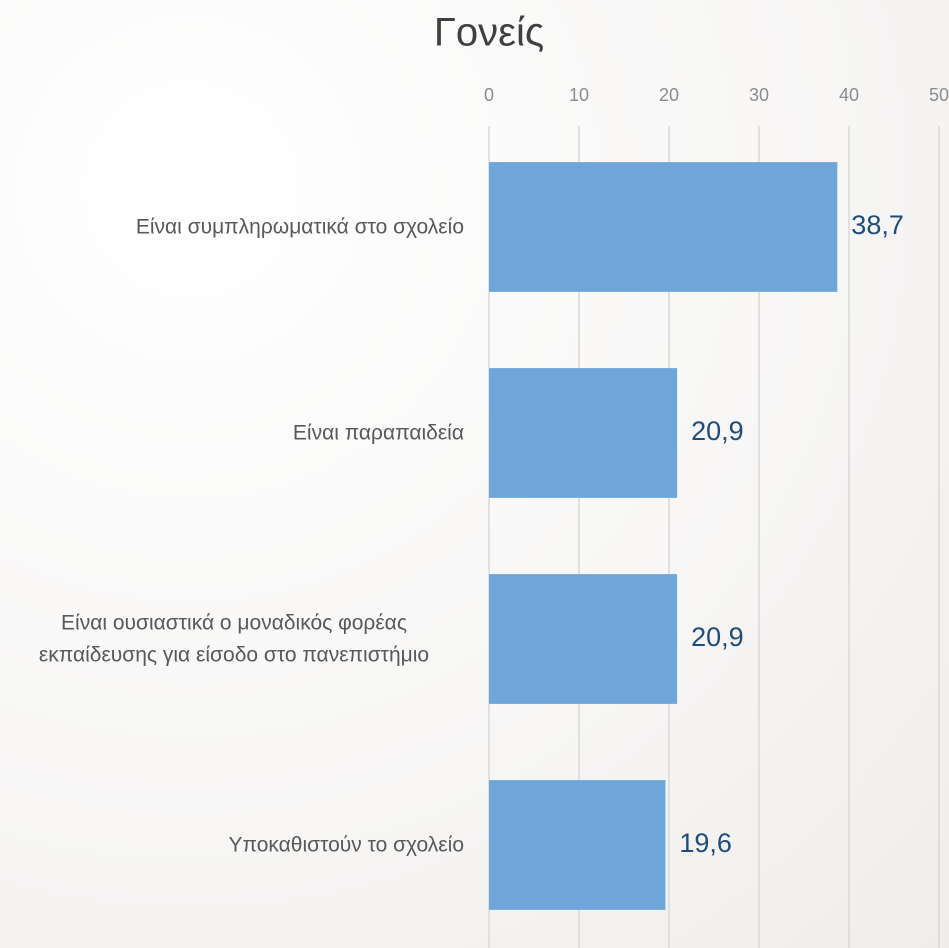  Describe the element at coordinates (669, 95) in the screenshot. I see `x-tick-label: 20` at that location.